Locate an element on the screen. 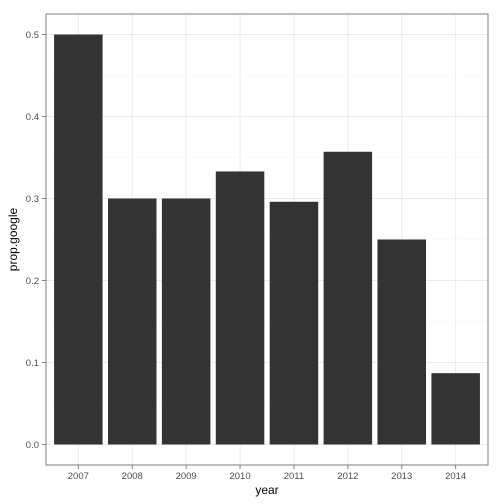 The width and height of the screenshot is (504, 504). bar-2010 is located at coordinates (240, 308).